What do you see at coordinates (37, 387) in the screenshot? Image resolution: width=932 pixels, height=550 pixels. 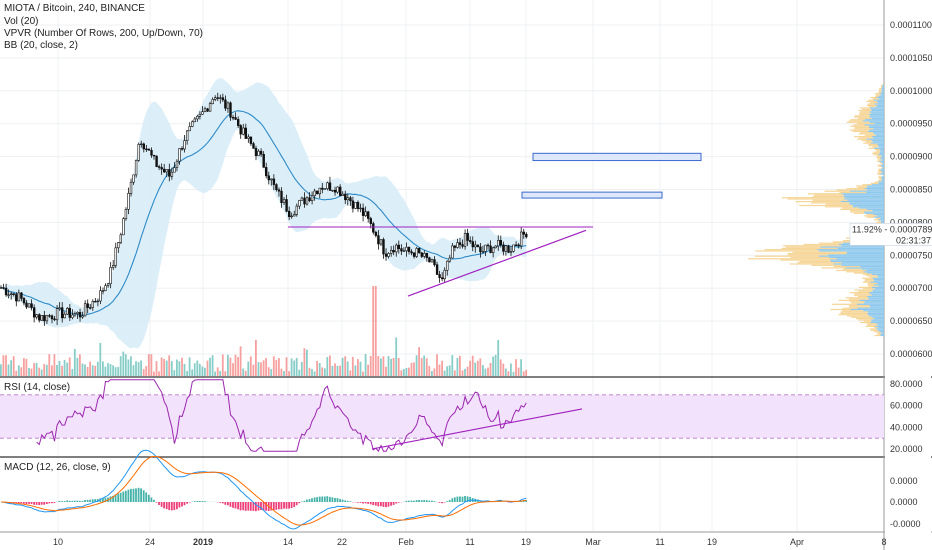 I see `rsi-title: RSI (14, close)` at bounding box center [37, 387].